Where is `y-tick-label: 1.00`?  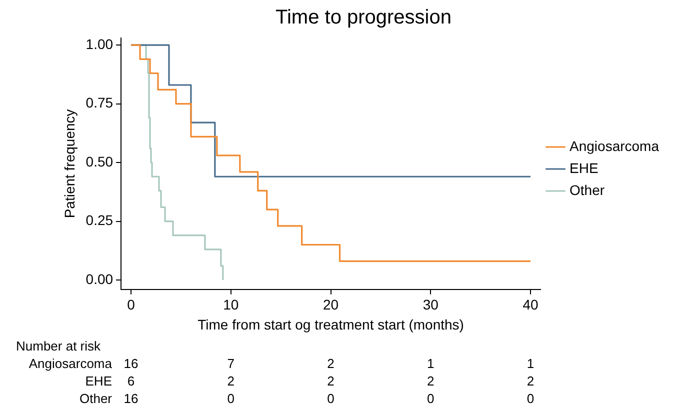 y-tick-label: 1.00 is located at coordinates (100, 44).